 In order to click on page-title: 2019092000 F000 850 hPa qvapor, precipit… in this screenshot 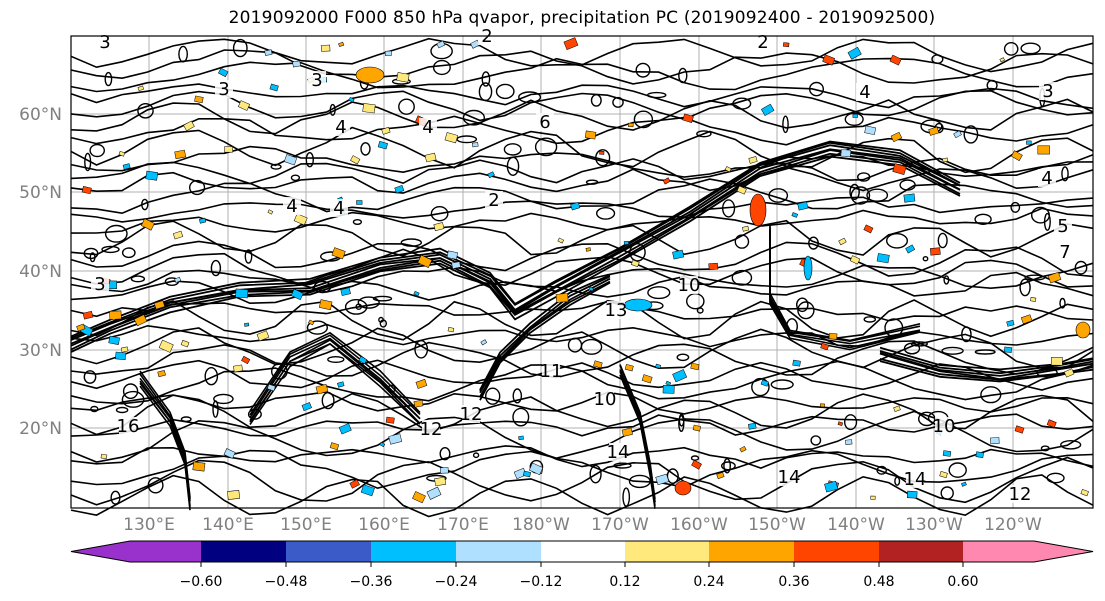, I will do `click(582, 18)`.